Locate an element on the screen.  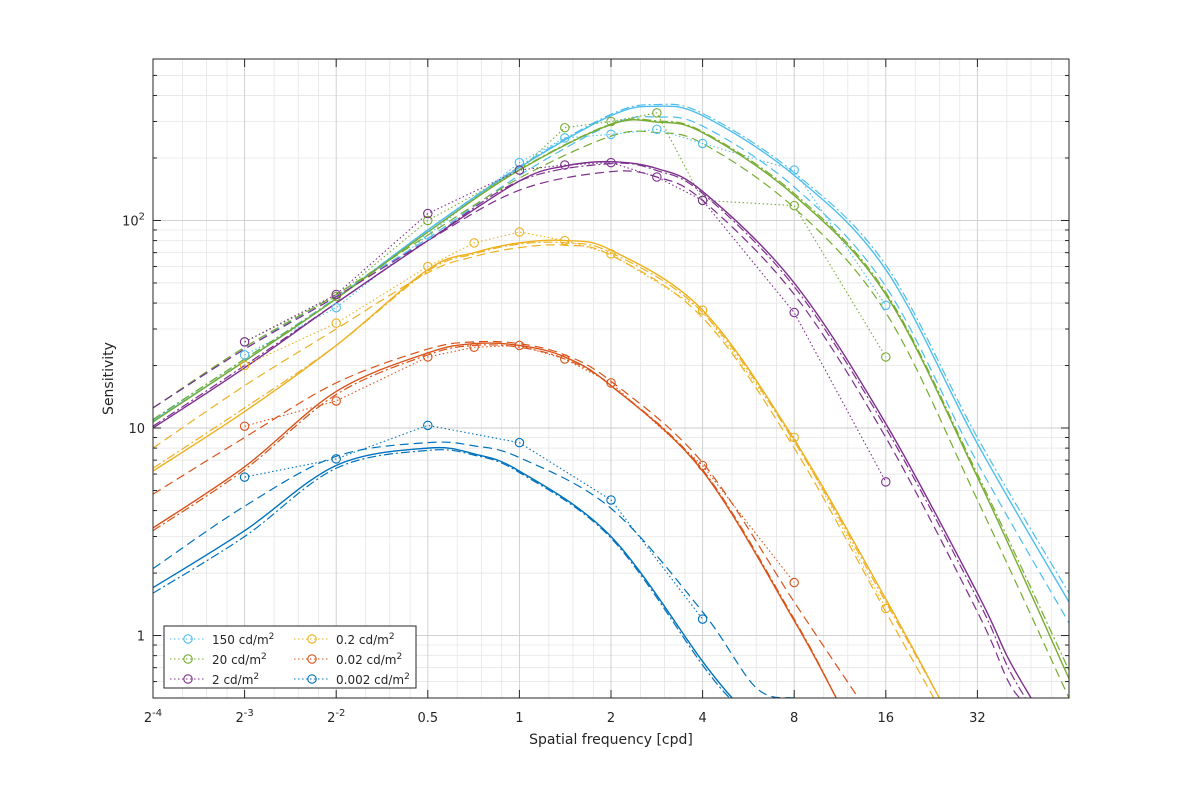
series-4-measured-line is located at coordinates (519, 463).